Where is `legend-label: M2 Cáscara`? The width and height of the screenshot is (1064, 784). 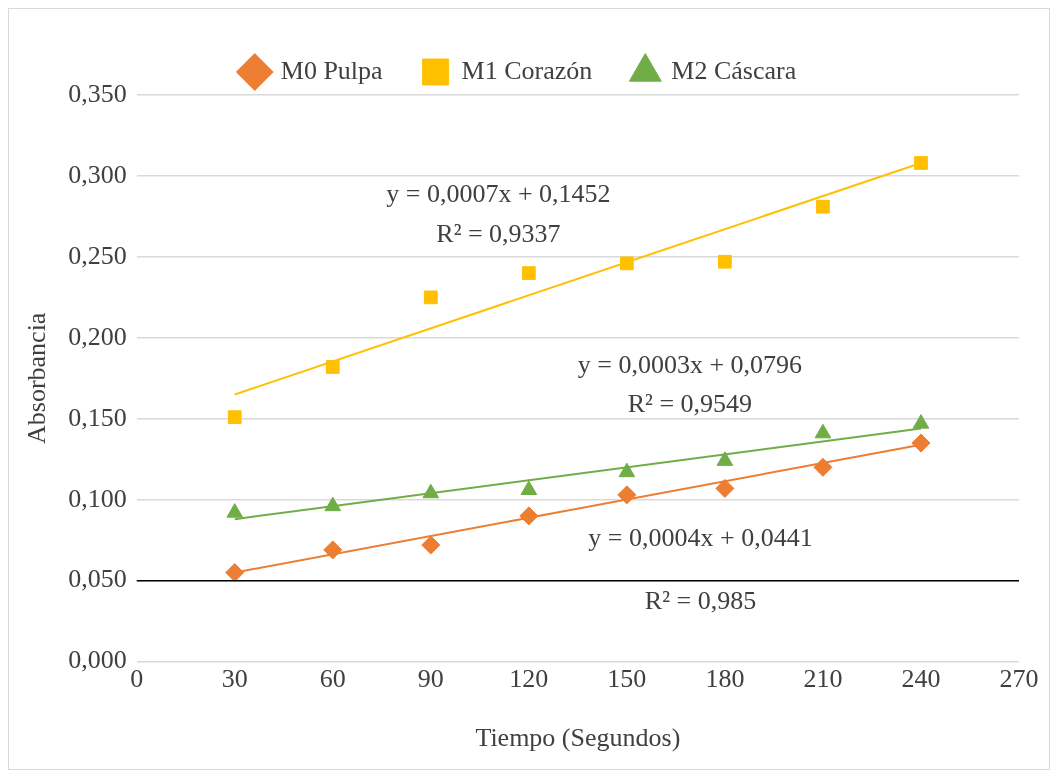 legend-label: M2 Cáscara is located at coordinates (734, 70).